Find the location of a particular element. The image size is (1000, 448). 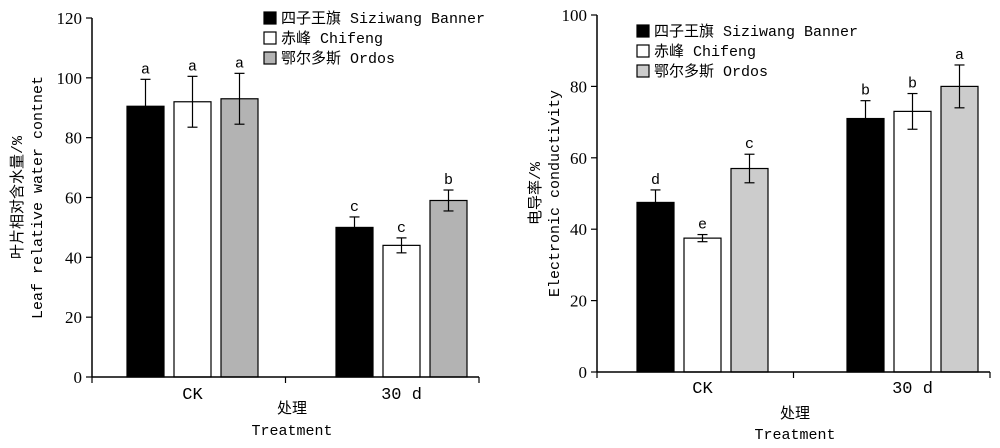

y-axis-title: Electronic conductivity is located at coordinates (555, 193).